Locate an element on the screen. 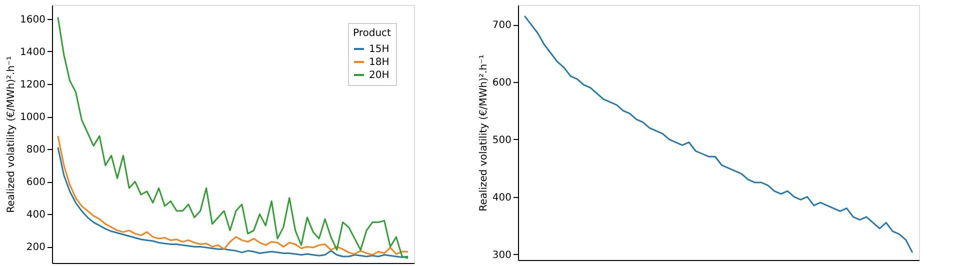 Image resolution: width=954 pixels, height=266 pixels. y-tick-label: 300 is located at coordinates (502, 255).